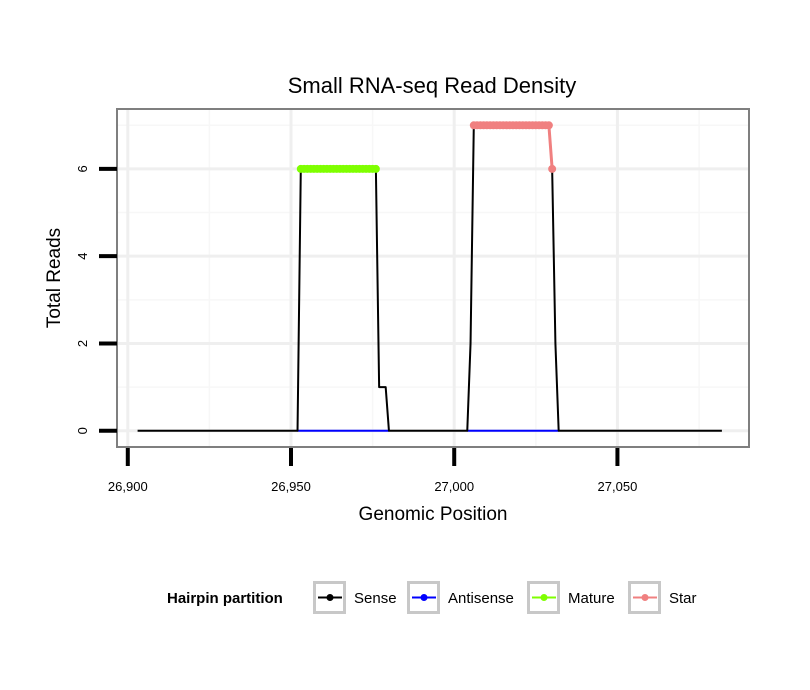 This screenshot has height=690, width=810. Describe the element at coordinates (618, 486) in the screenshot. I see `x-tick-label: 27,050` at that location.